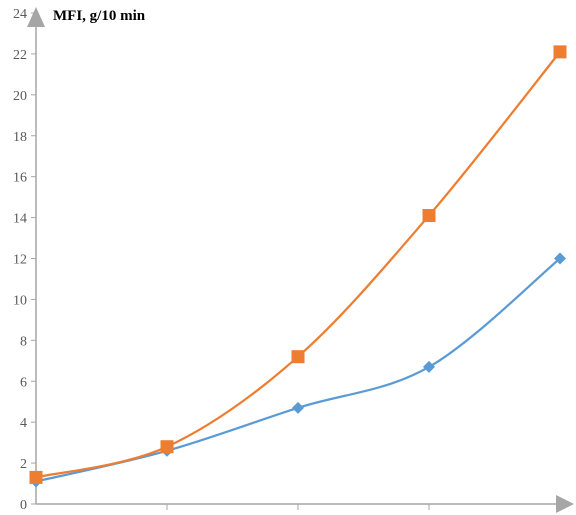  I want to click on y-tick-label: 2, so click(23, 464).